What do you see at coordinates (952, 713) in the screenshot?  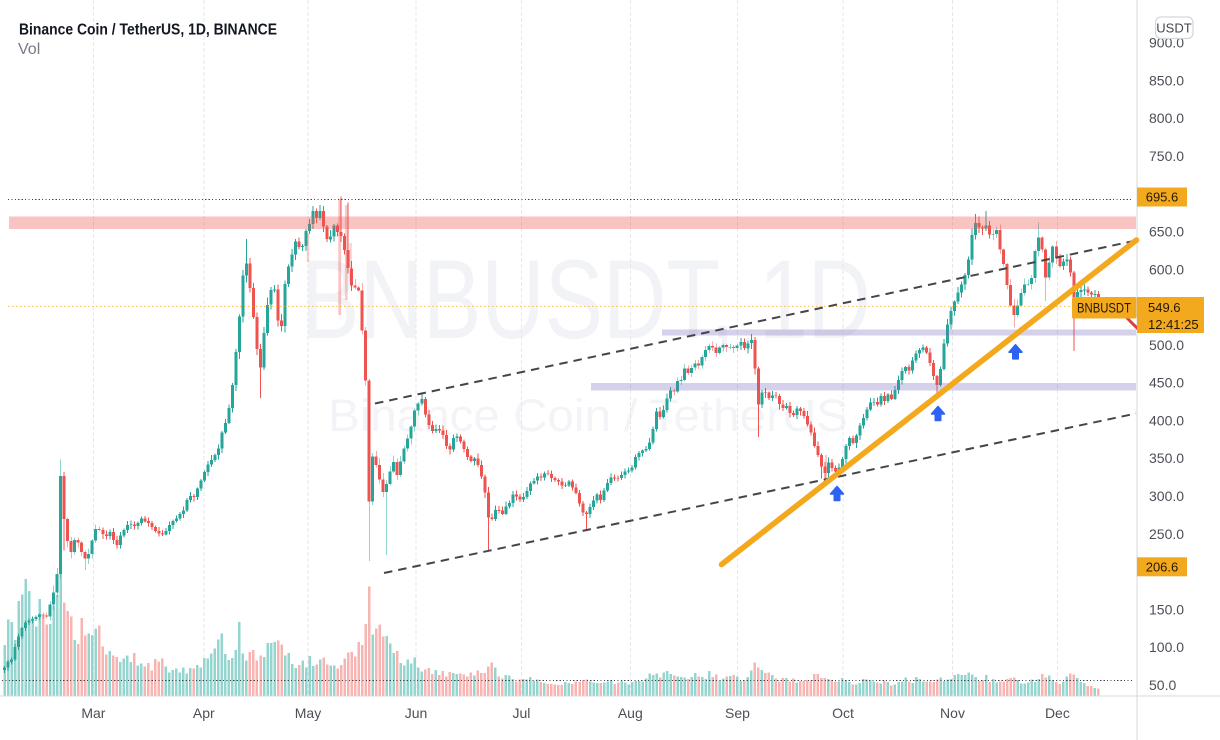 I see `svg-text: Nov` at bounding box center [952, 713].